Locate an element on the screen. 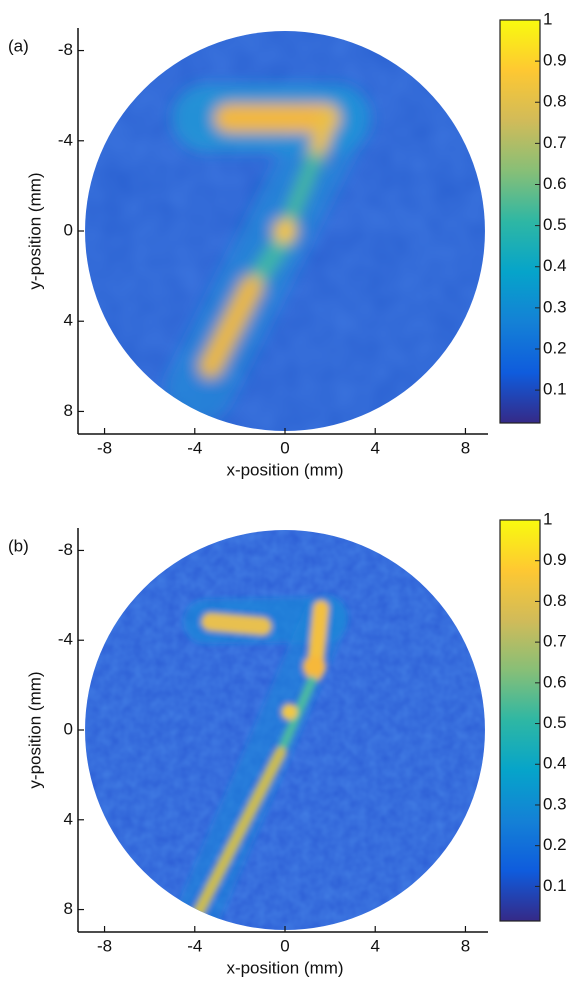 This screenshot has width=576, height=999. panel-label: (b) is located at coordinates (18, 545).